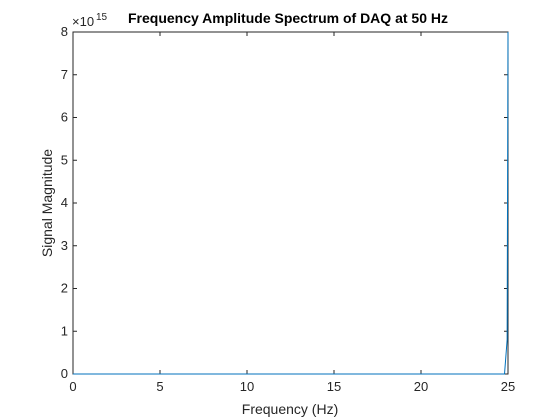  I want to click on x-tick-label: 25, so click(508, 386).